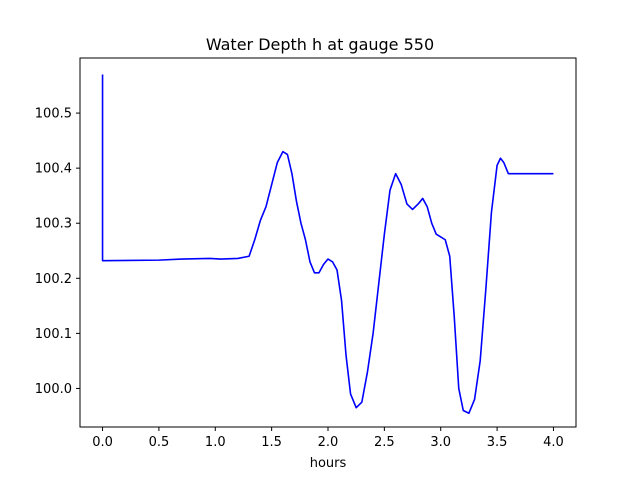 Image resolution: width=640 pixels, height=480 pixels. I want to click on x-tick-label: 1.5, so click(271, 442).